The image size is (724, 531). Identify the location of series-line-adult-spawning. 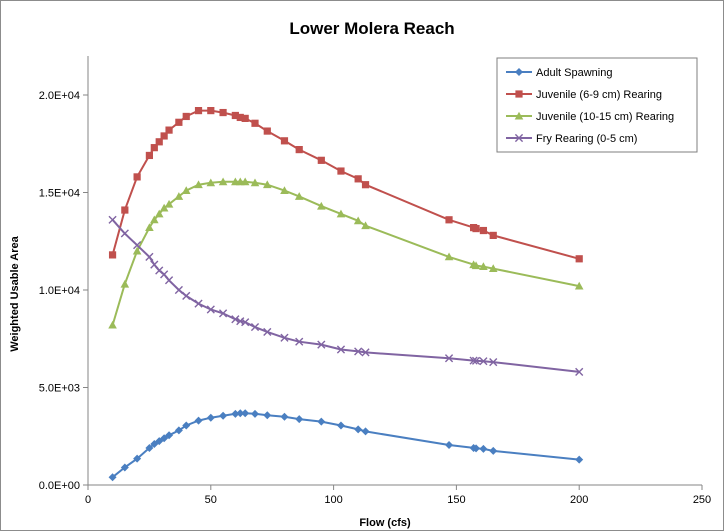
(345, 445).